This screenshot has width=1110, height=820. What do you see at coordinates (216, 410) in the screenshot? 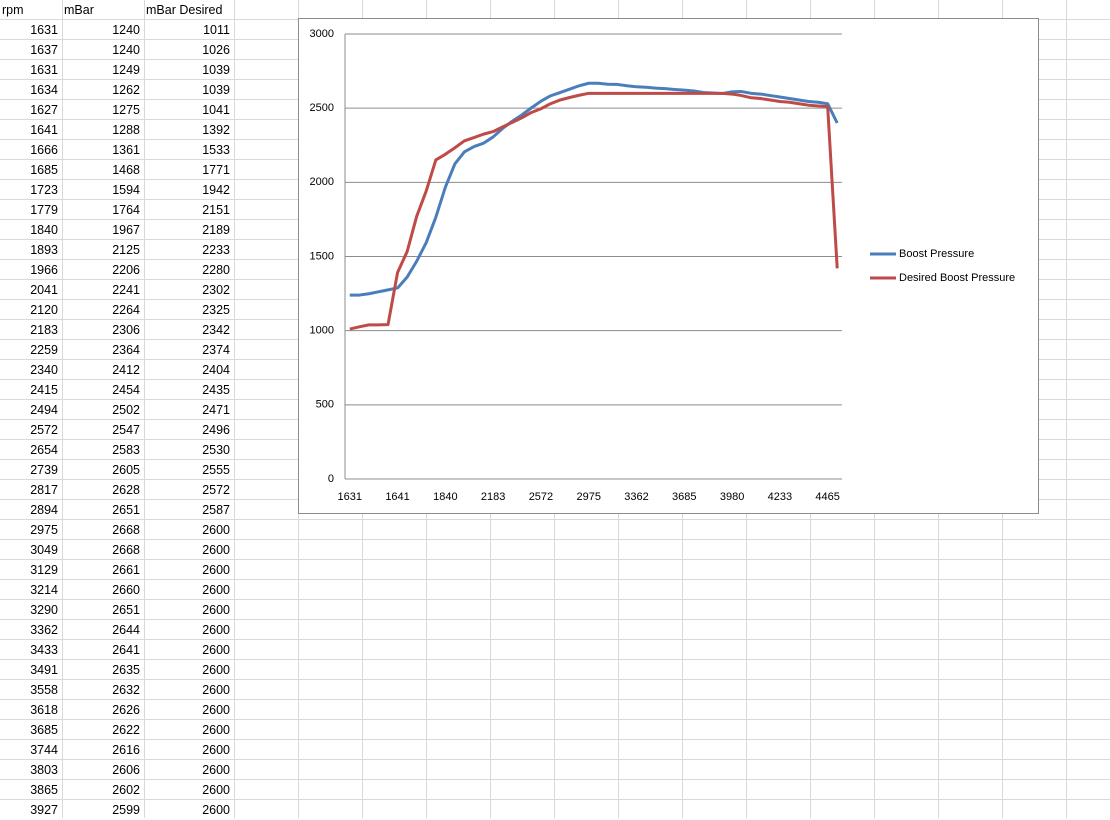
I see `table-cell: 2471` at bounding box center [216, 410].